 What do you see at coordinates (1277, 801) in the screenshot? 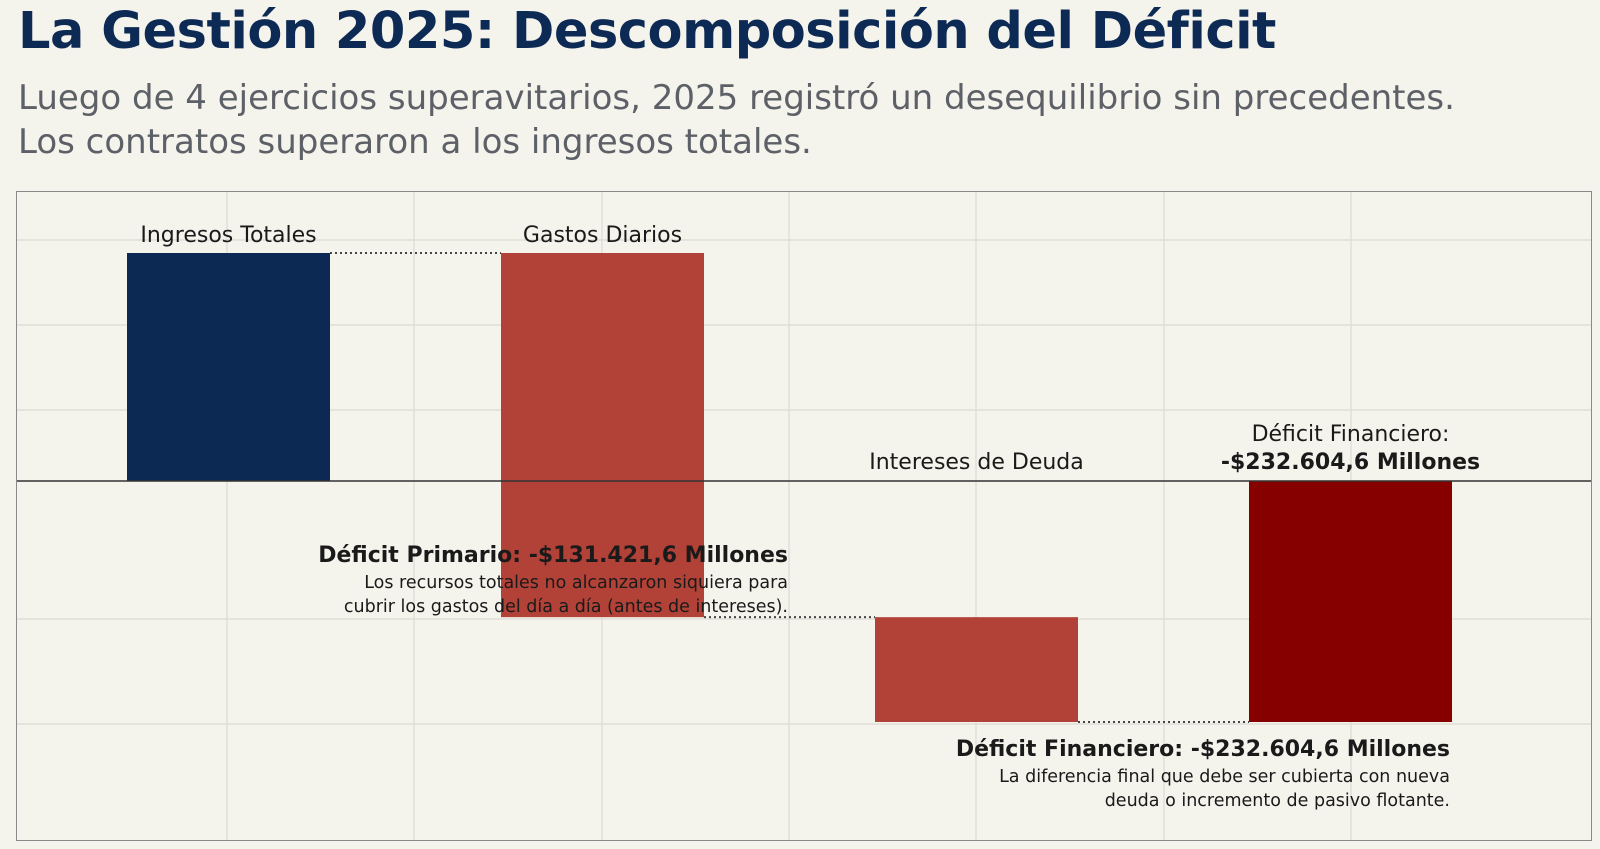
I see `annotation-deficit-financiero-line2: deuda o incremento de pasivo flotante.` at bounding box center [1277, 801].